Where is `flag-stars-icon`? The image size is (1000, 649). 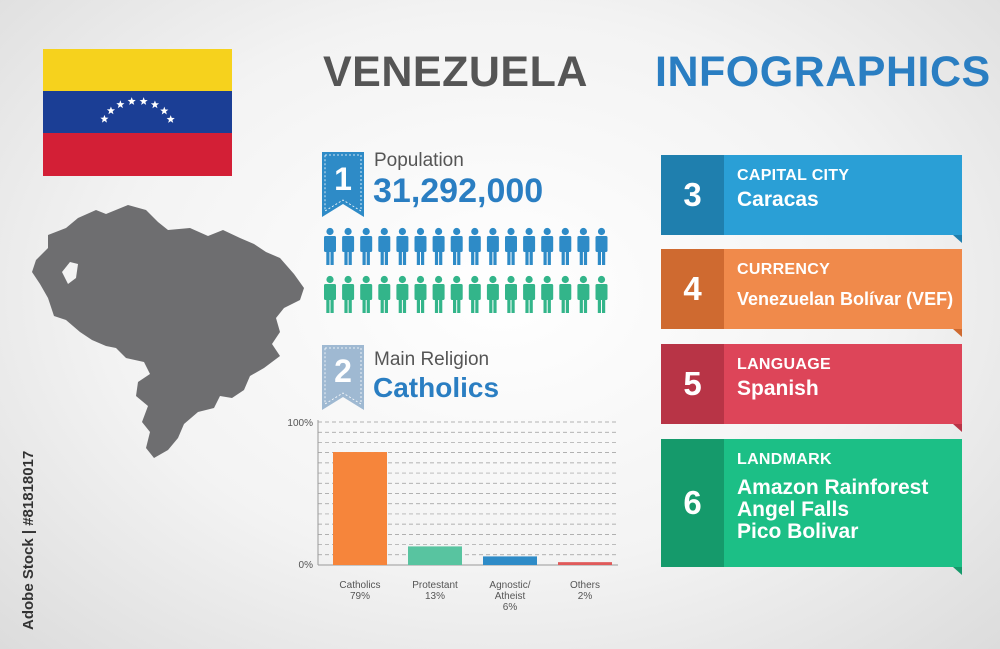
flag-stars-icon is located at coordinates (137, 110).